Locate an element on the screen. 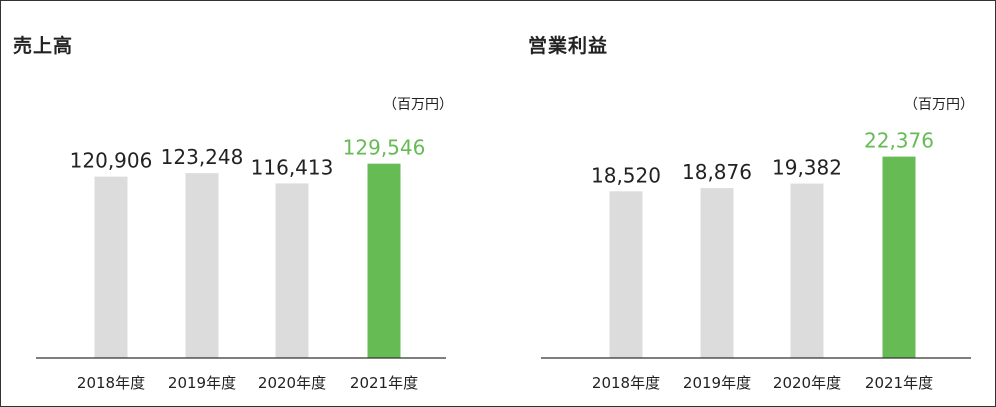  sales-chart-title: 売上高 is located at coordinates (43, 46).